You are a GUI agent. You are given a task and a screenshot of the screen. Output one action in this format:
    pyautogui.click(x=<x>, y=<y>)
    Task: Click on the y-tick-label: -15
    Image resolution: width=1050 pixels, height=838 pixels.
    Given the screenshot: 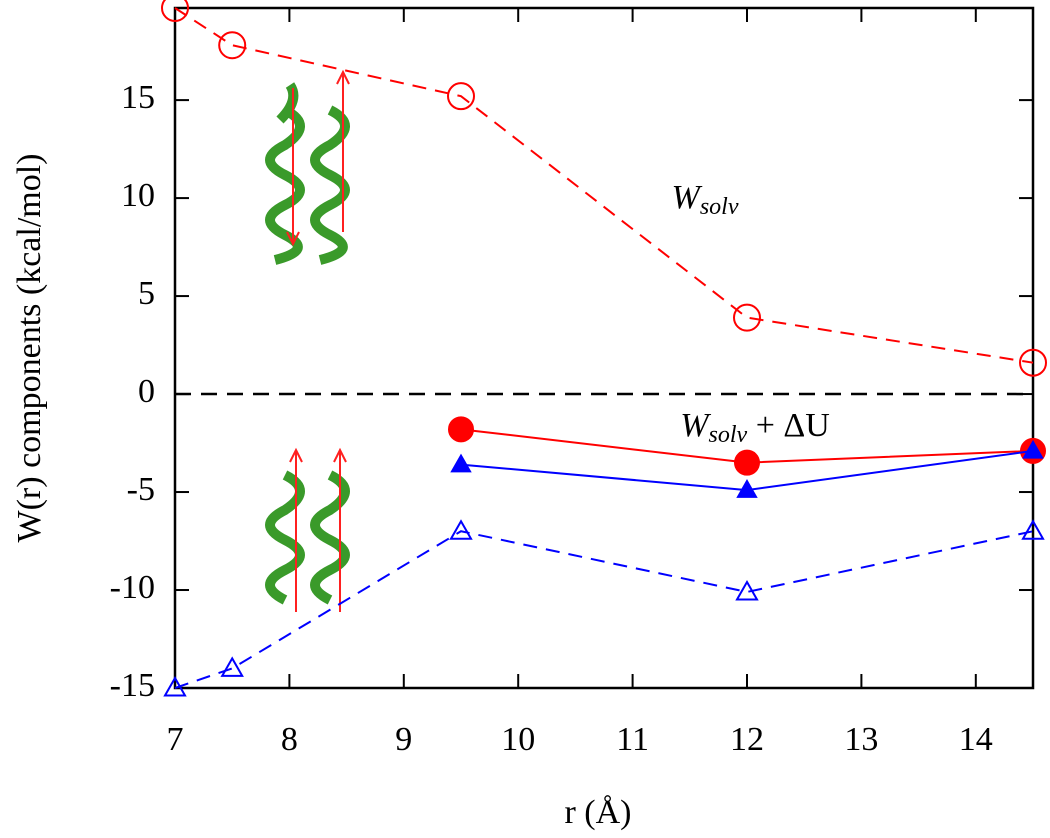 What is the action you would take?
    pyautogui.click(x=132, y=685)
    